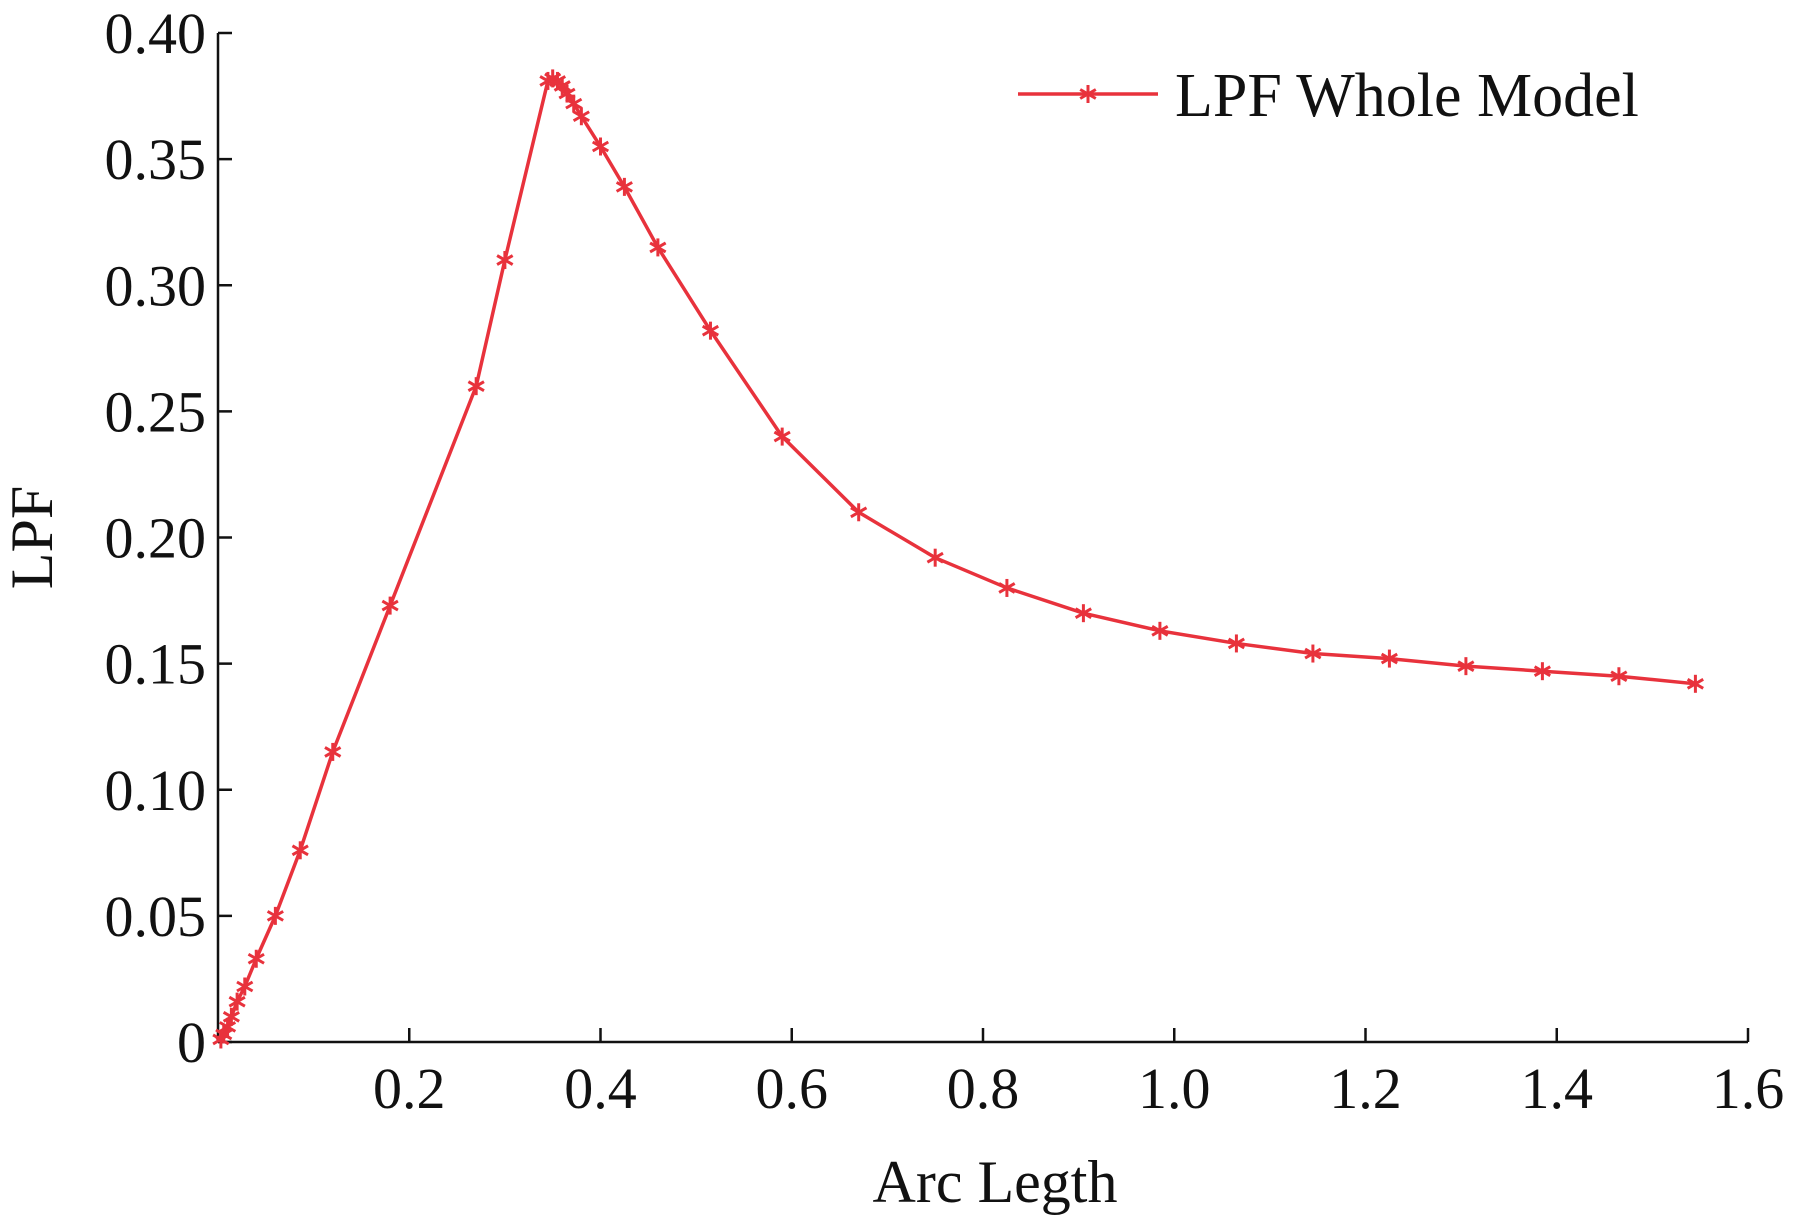 The height and width of the screenshot is (1221, 1793). I want to click on y-tick-label: 0.25, so click(156, 411).